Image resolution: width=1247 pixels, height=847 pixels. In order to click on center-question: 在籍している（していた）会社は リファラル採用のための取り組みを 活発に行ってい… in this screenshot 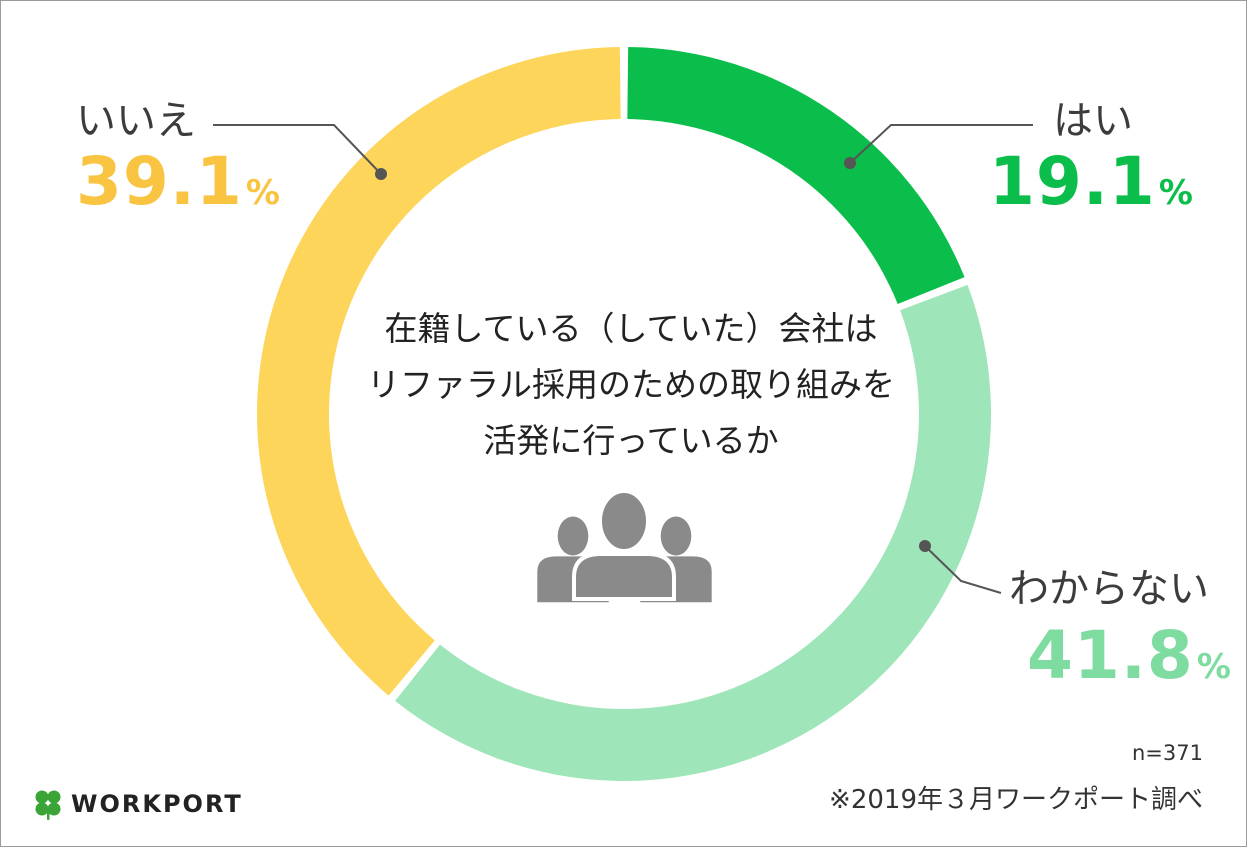, I will do `click(631, 385)`.